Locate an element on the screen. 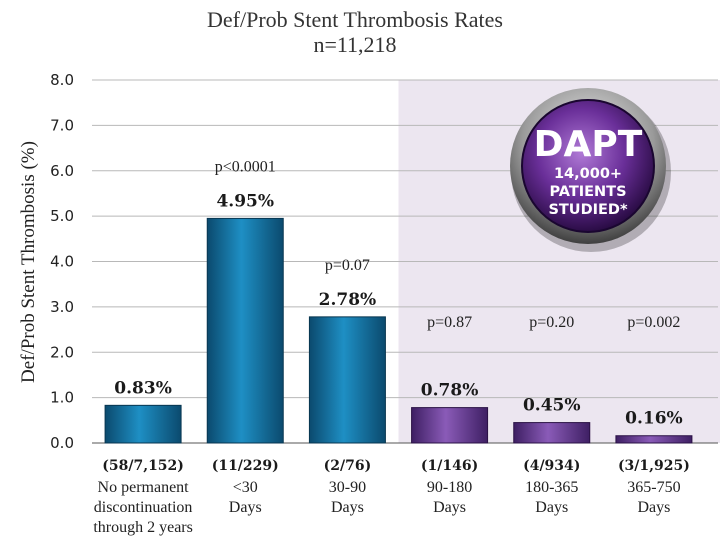 This screenshot has height=552, width=725. data-label: 0.16% is located at coordinates (654, 419).